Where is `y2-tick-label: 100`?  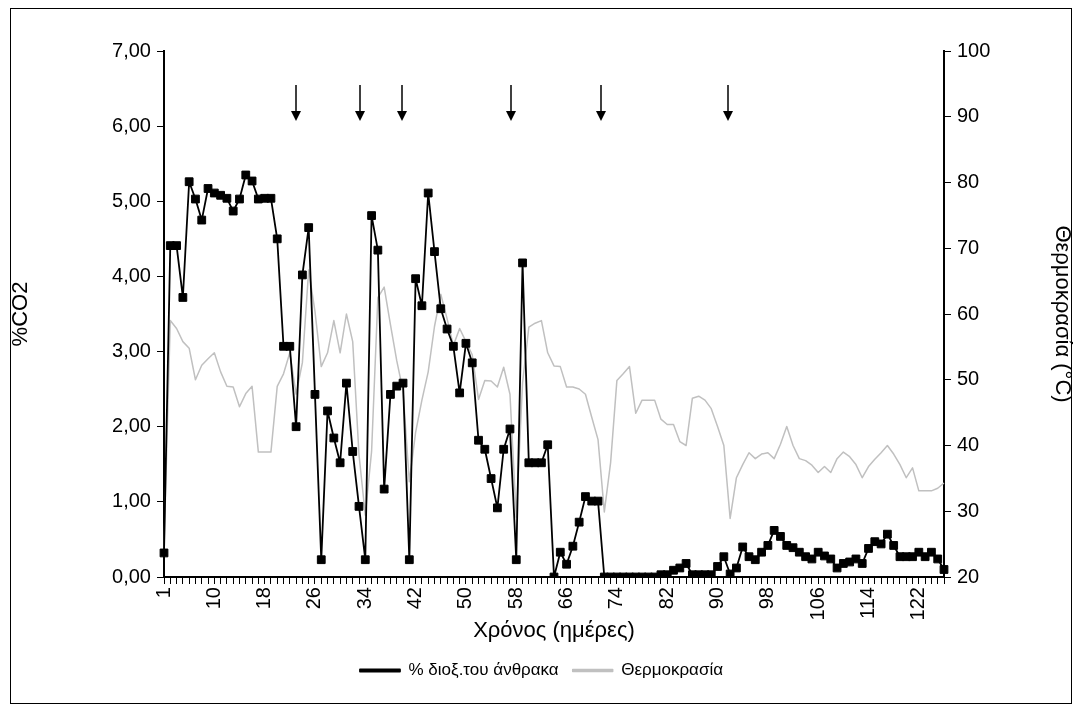 y2-tick-label: 100 is located at coordinates (974, 49).